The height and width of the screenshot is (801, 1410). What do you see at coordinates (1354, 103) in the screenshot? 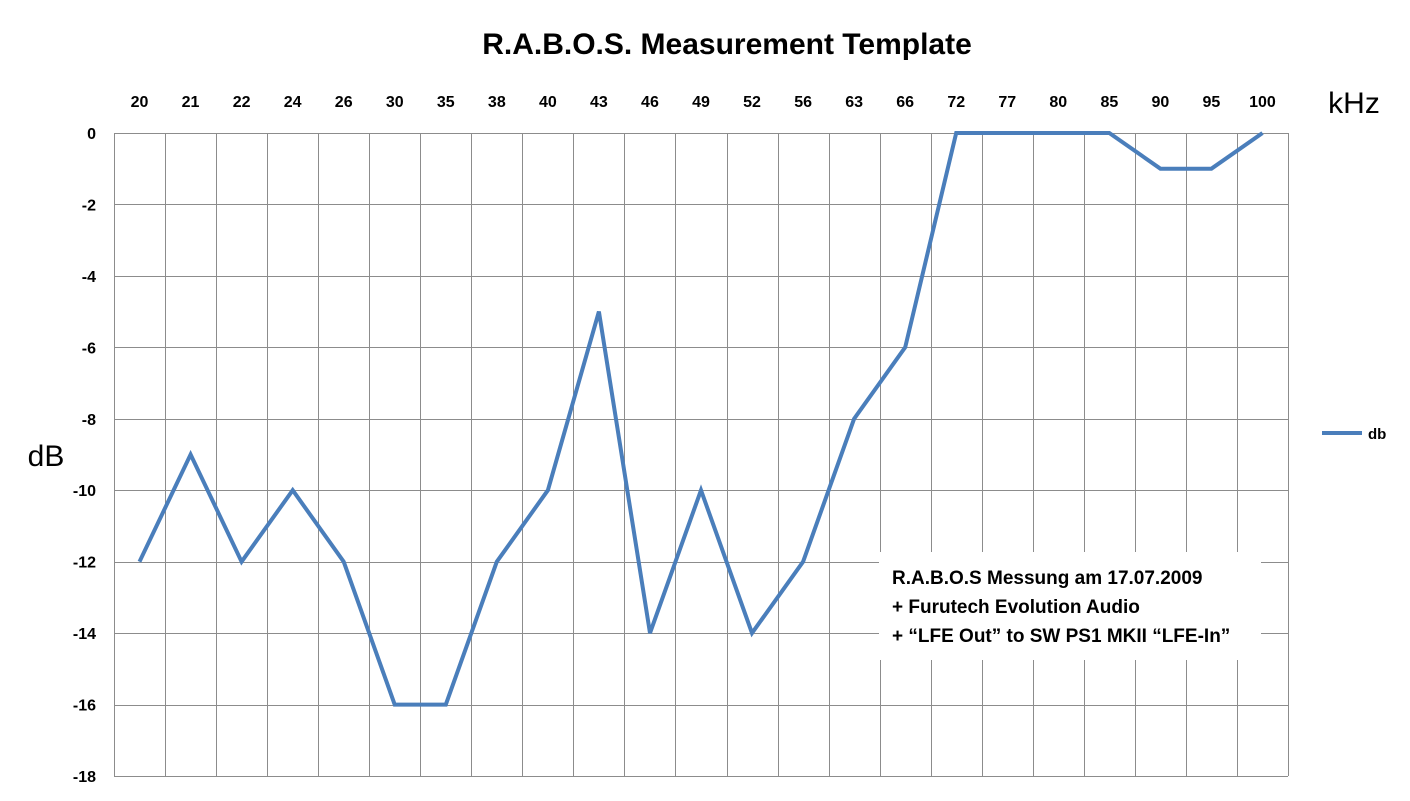
I see `x-axis-label: kHz` at bounding box center [1354, 103].